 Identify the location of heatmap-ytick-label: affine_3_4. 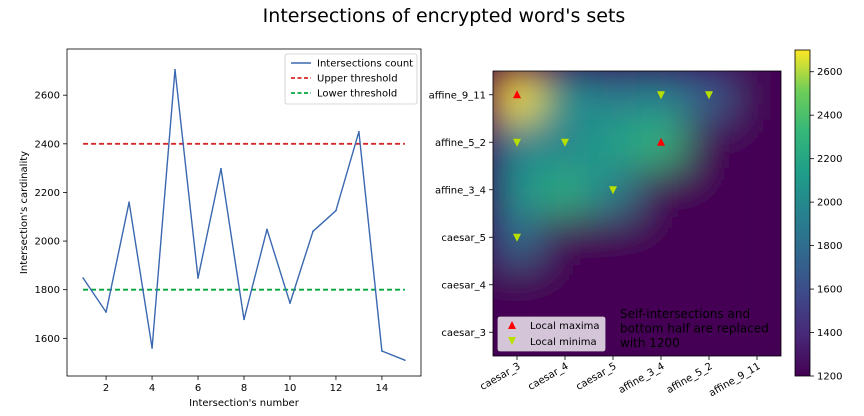
(460, 190).